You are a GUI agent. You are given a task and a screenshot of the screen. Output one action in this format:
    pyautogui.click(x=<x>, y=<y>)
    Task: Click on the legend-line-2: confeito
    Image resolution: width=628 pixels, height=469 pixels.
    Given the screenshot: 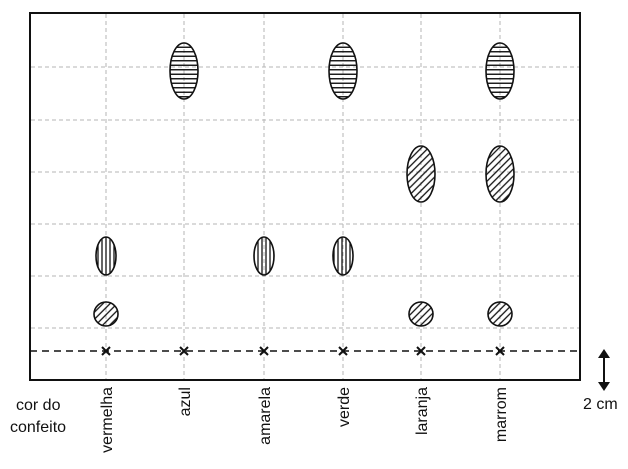 What is the action you would take?
    pyautogui.click(x=38, y=427)
    